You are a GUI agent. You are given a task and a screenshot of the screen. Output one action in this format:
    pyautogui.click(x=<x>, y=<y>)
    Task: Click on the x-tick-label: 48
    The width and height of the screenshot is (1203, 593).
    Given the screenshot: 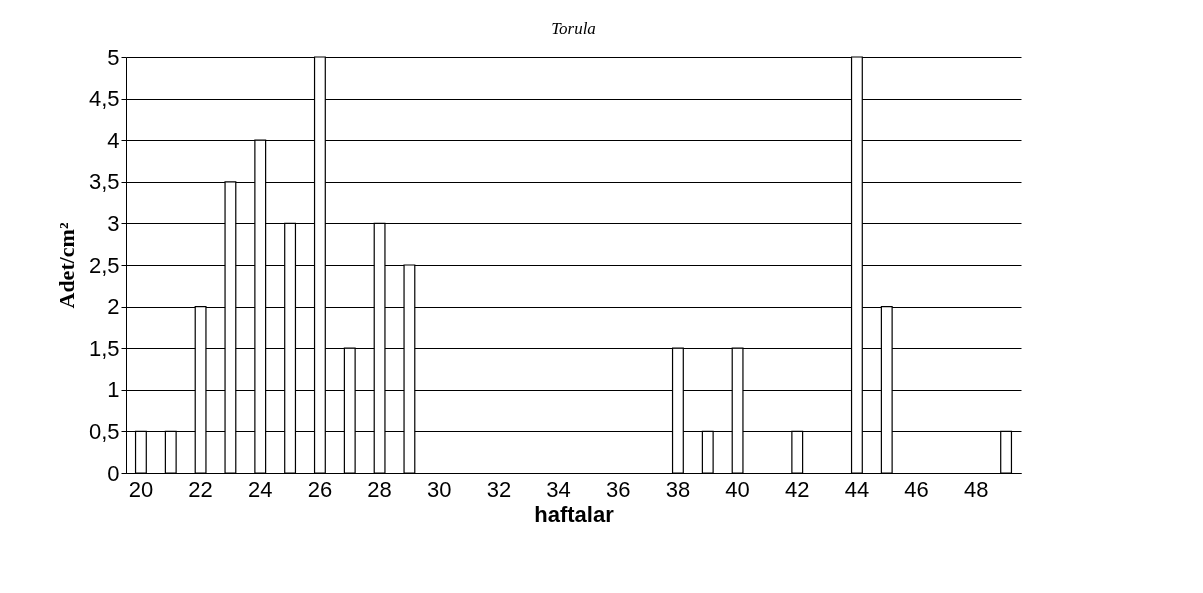 What is the action you would take?
    pyautogui.click(x=976, y=489)
    